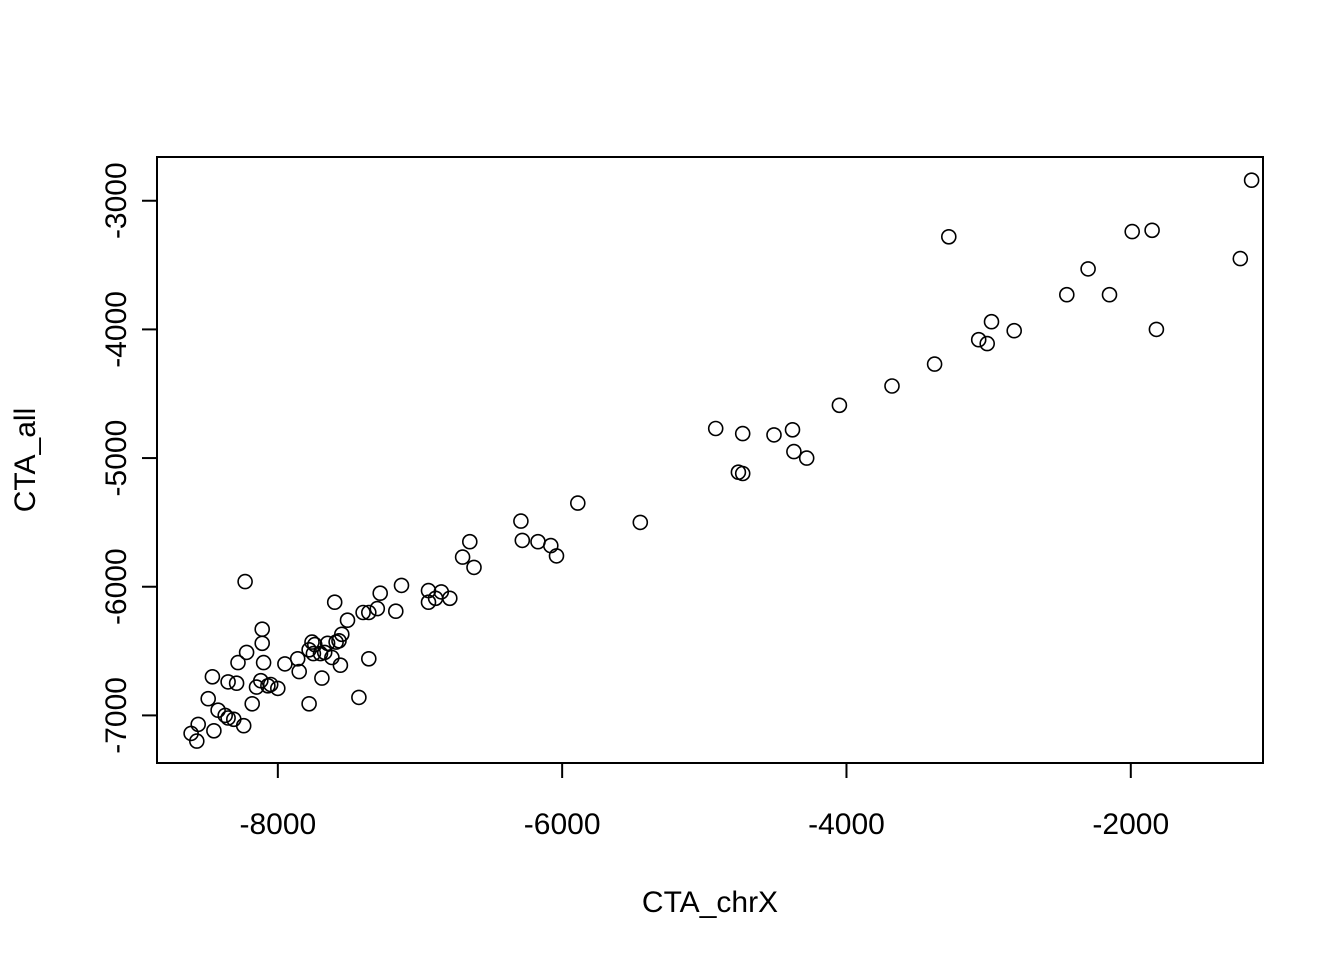 The width and height of the screenshot is (1344, 960). Describe the element at coordinates (562, 824) in the screenshot. I see `x-tick-label: -6000` at that location.